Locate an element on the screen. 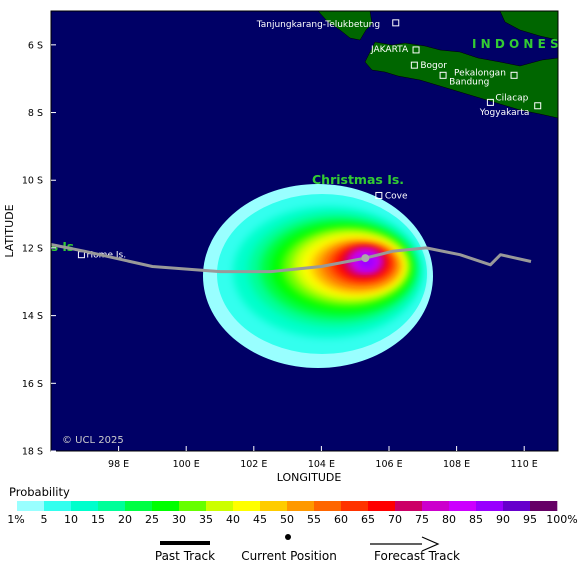 This screenshot has width=580, height=571. probability-field is located at coordinates (318, 276).